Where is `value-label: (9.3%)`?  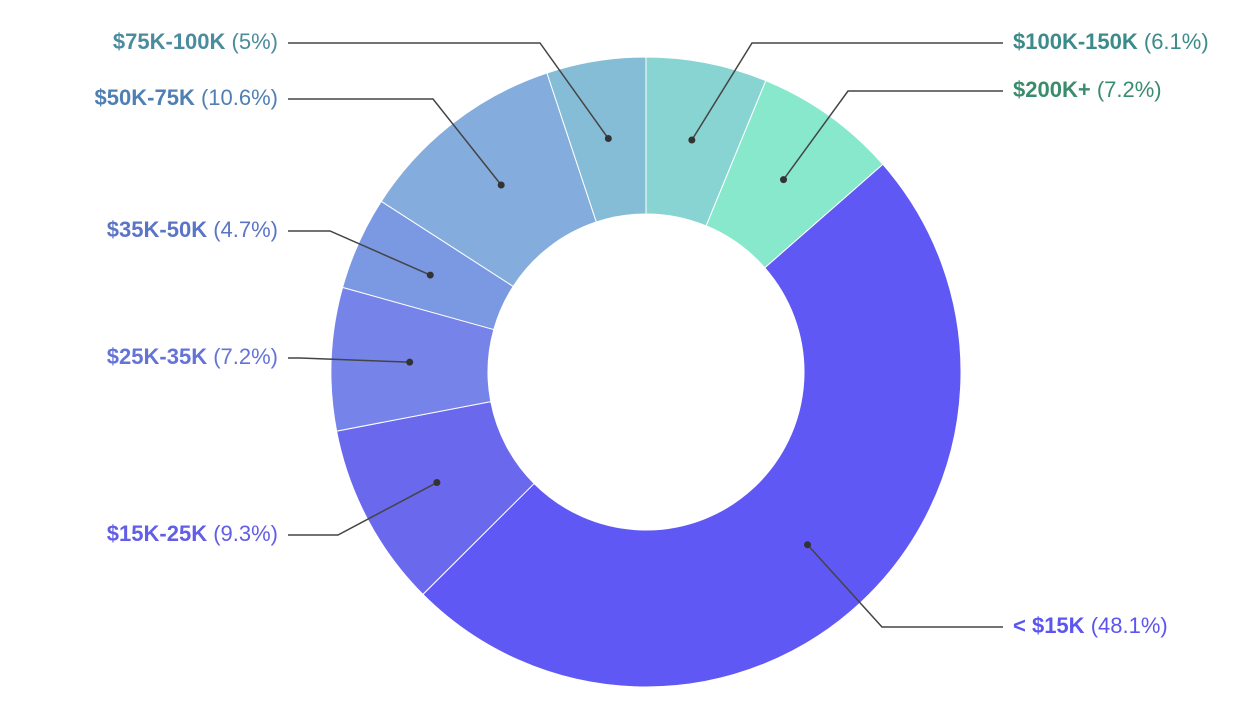 value-label: (9.3%) is located at coordinates (245, 533).